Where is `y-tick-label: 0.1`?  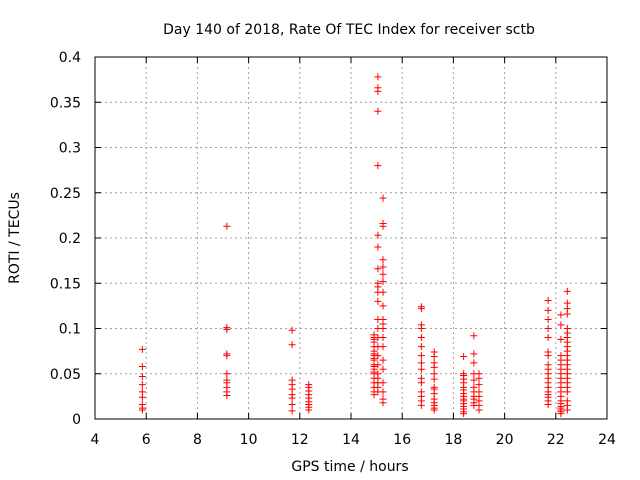 y-tick-label: 0.1 is located at coordinates (70, 330).